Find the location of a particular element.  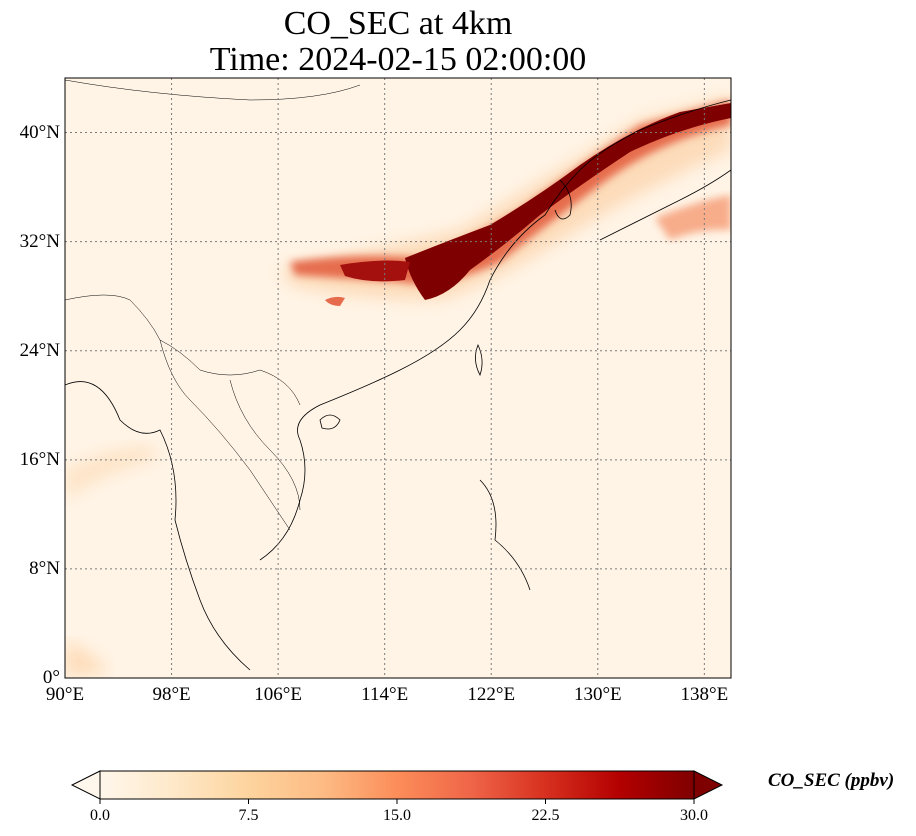

colorbar-tick-label: 7.5 is located at coordinates (248, 815).